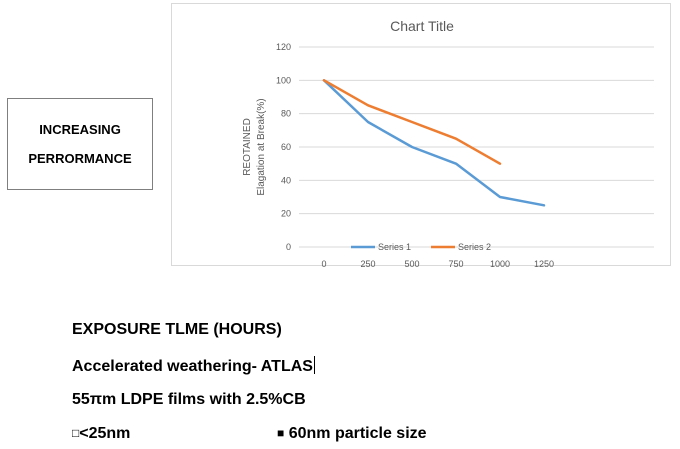 The width and height of the screenshot is (680, 449). I want to click on legend-label-series-2: Series 2, so click(474, 247).